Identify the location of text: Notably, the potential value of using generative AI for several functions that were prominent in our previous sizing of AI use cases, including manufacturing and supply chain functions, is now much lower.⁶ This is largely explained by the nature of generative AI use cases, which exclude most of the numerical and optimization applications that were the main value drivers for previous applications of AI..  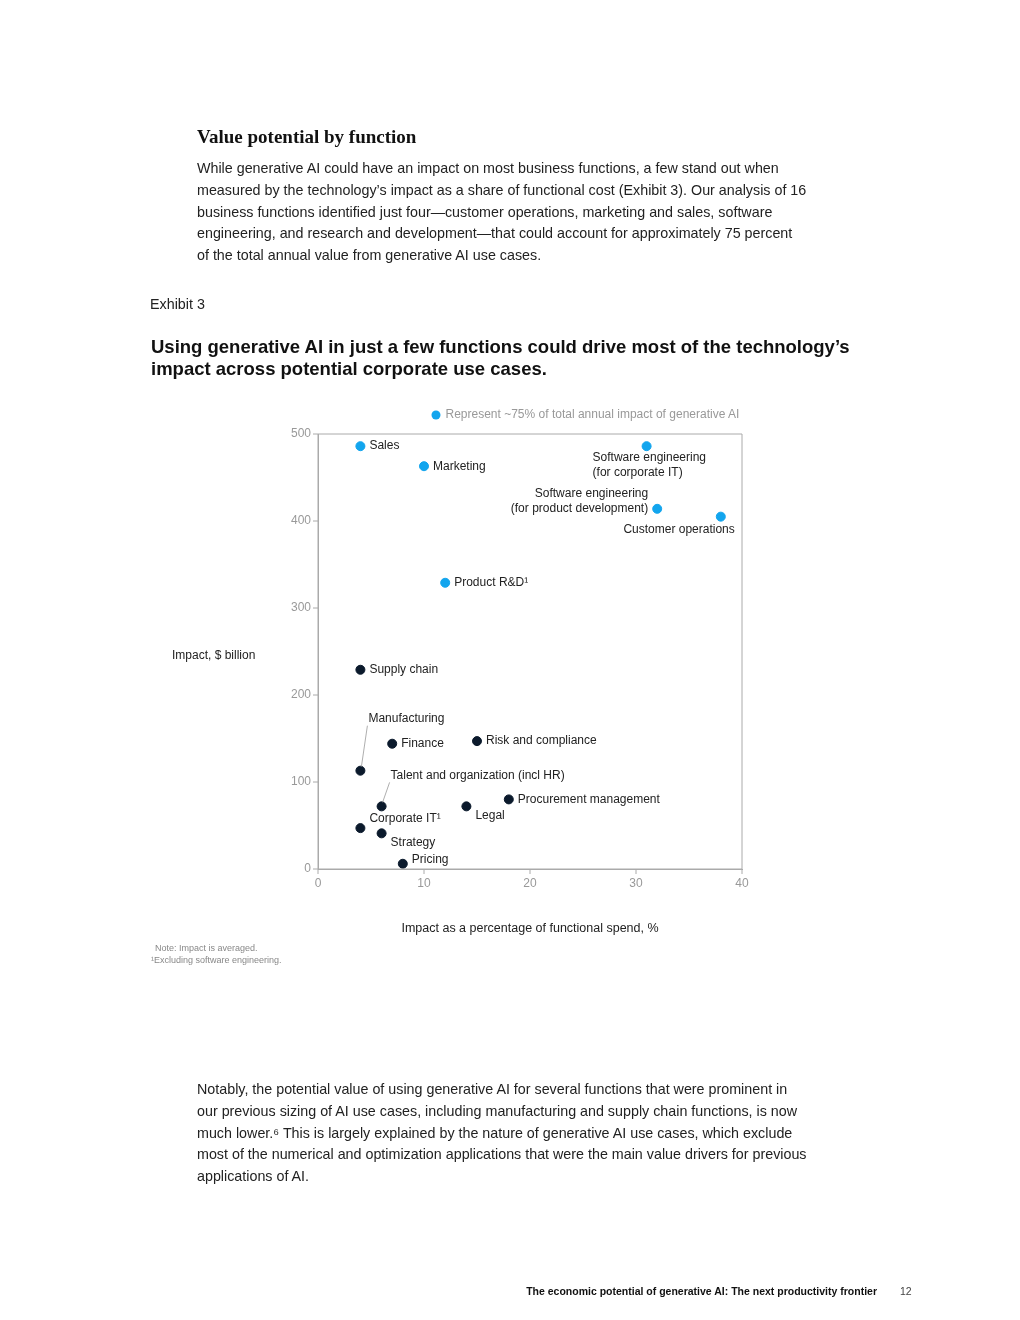
(502, 1133).